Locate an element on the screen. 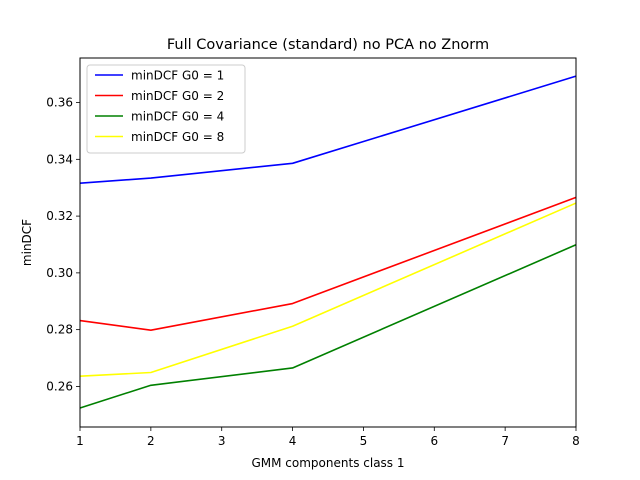 This screenshot has width=640, height=480. y-tick-label: 0.28 is located at coordinates (59, 330).